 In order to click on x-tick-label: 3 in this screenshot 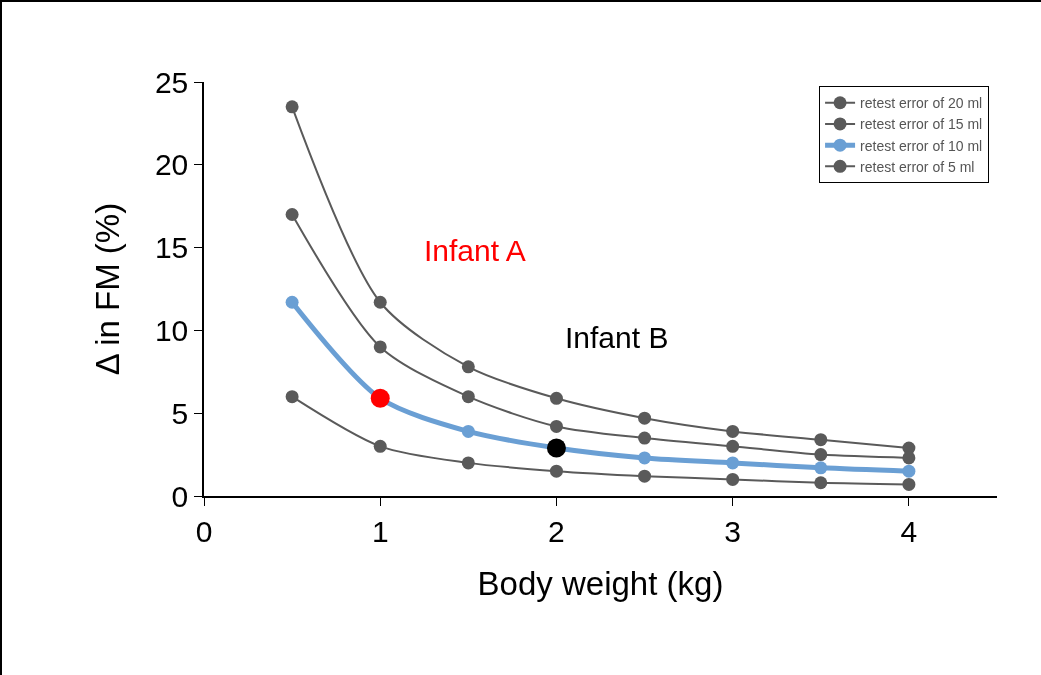, I will do `click(733, 531)`.